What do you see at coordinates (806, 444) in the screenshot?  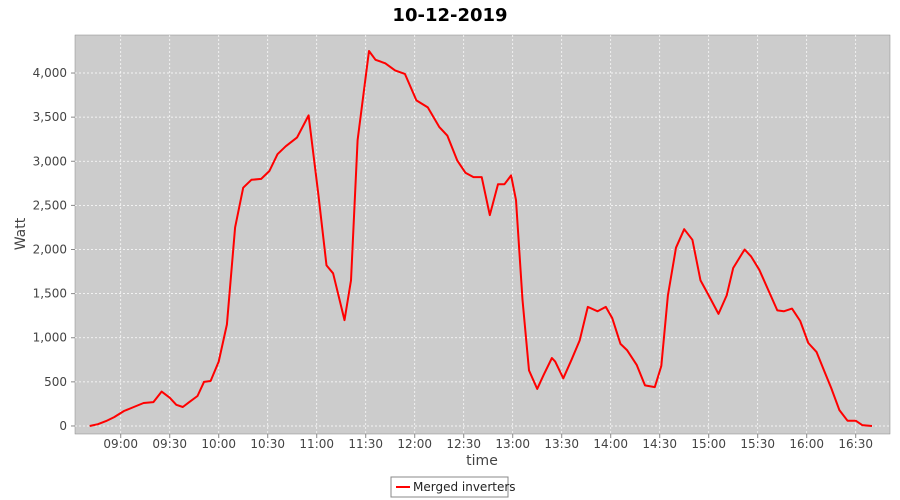 I see `x-tick-label: 16:00` at bounding box center [806, 444].